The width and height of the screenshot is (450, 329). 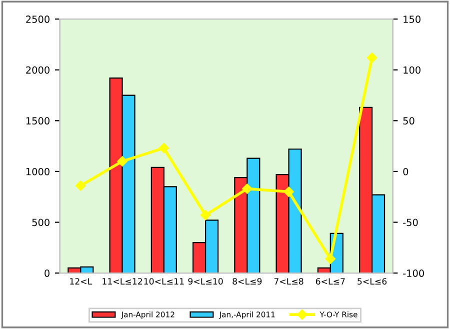 What do you see at coordinates (413, 273) in the screenshot?
I see `y2-tick-label: -100` at bounding box center [413, 273].